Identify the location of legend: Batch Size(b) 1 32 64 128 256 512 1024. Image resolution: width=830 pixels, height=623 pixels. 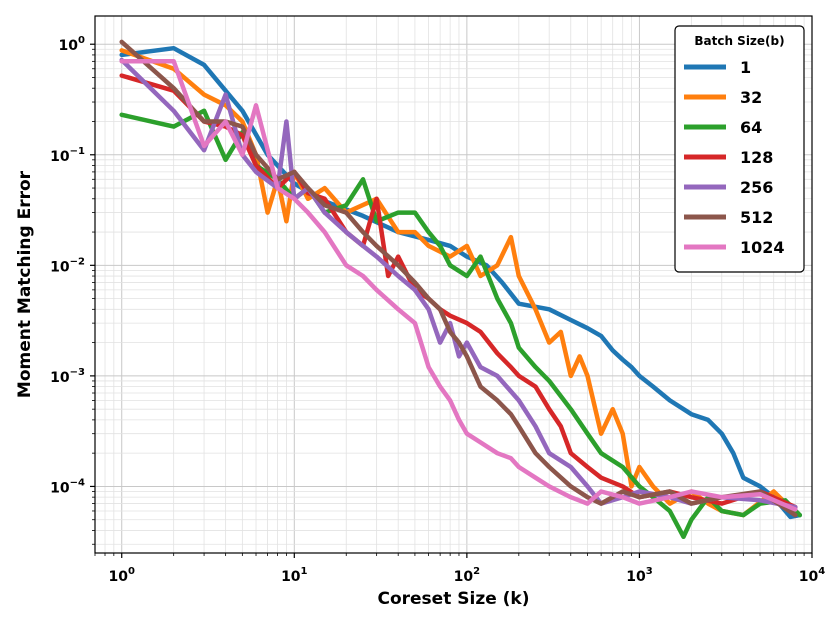
(739, 149).